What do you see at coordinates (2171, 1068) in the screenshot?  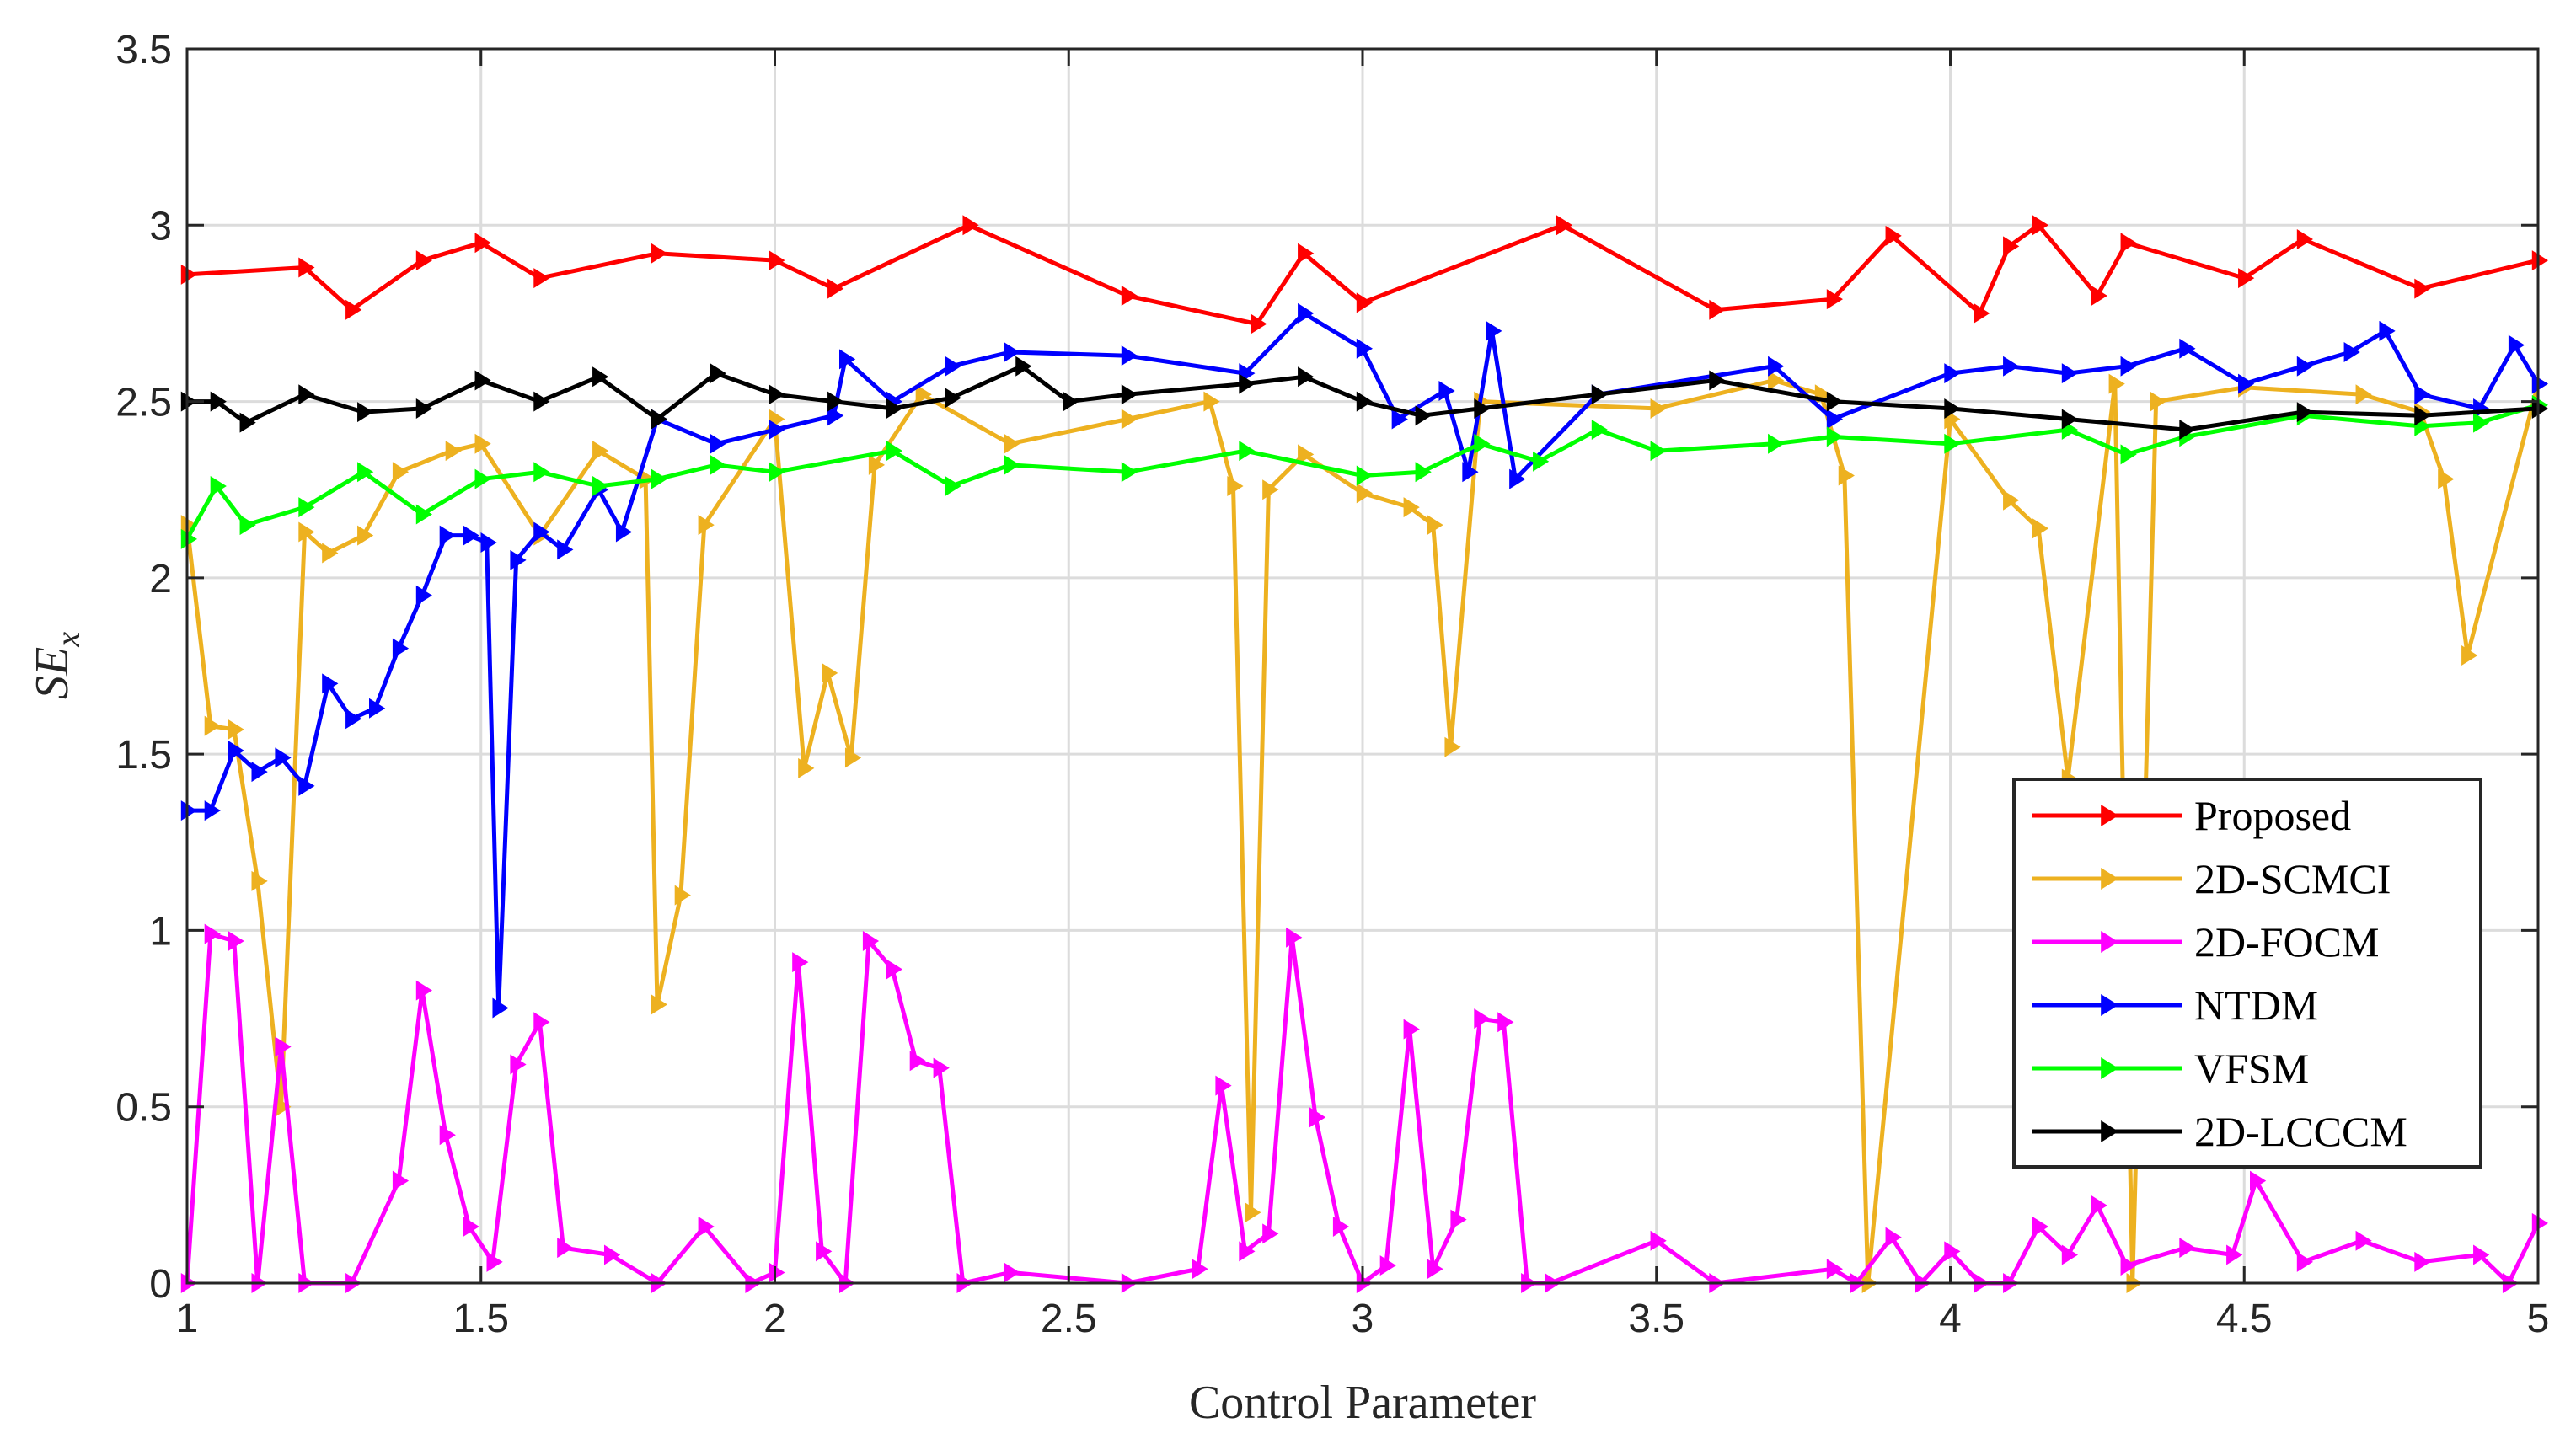 I see `legend-entry-vfsm: VFSM` at bounding box center [2171, 1068].